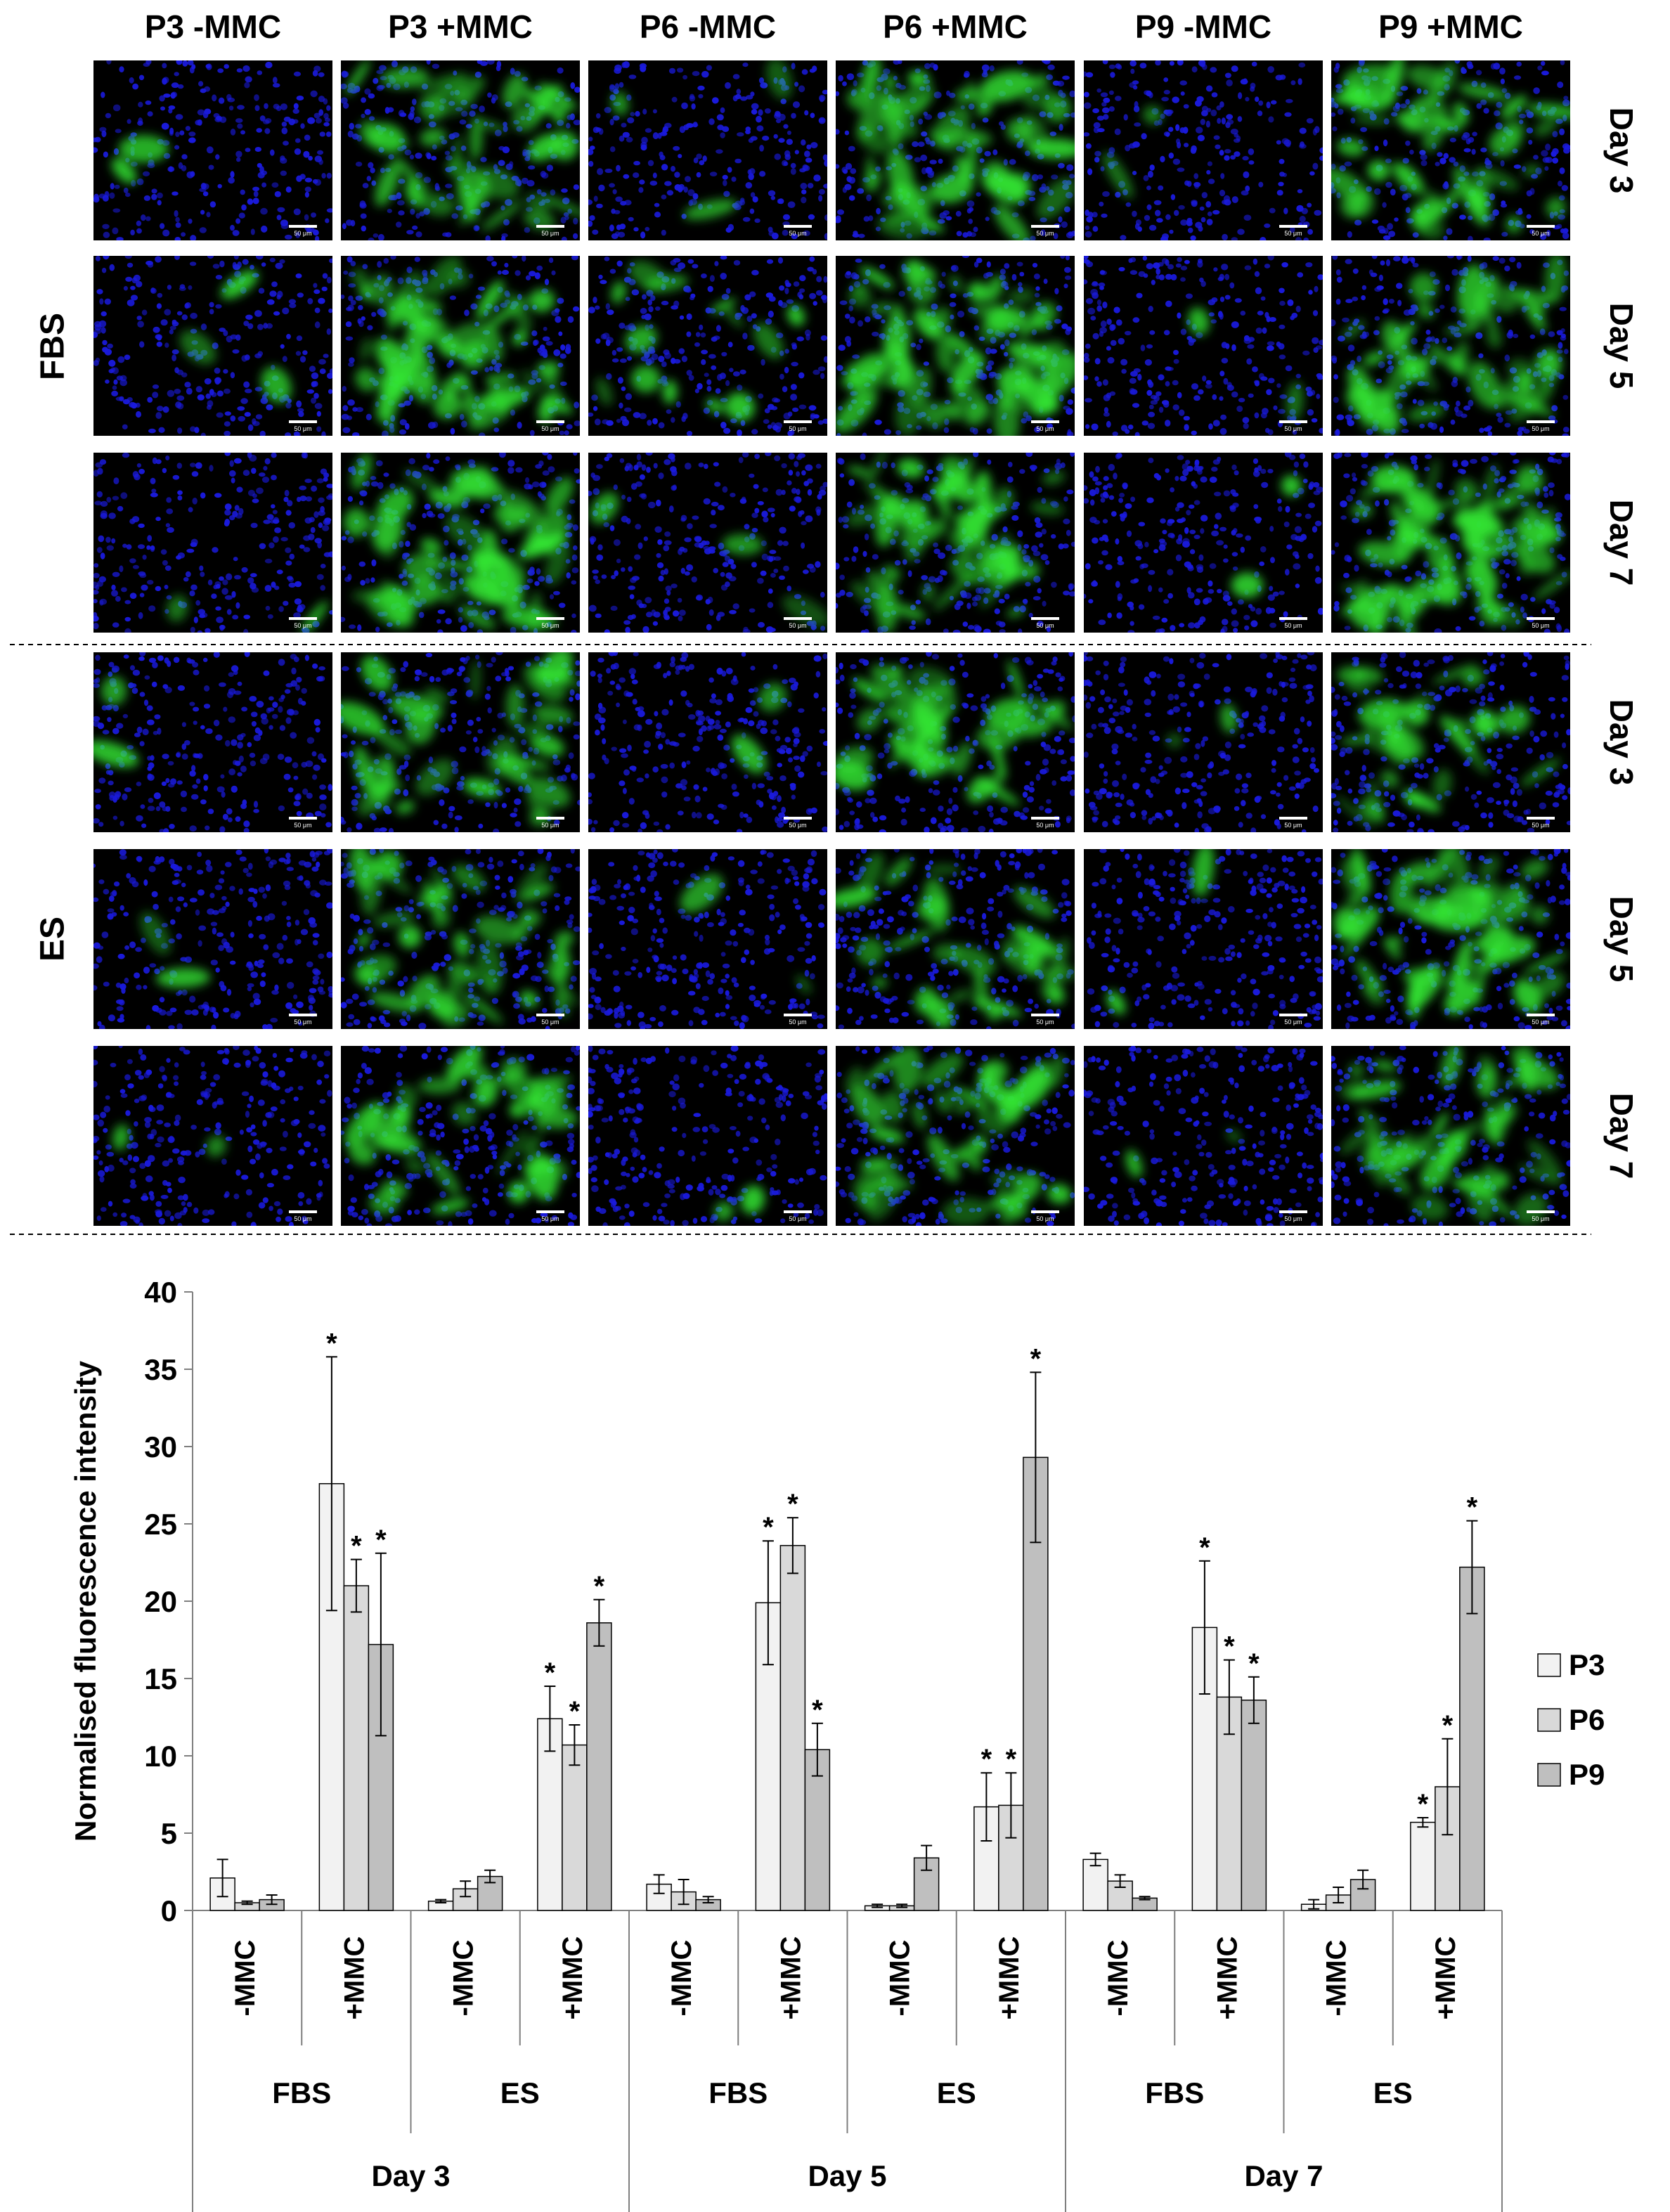 This screenshot has width=1670, height=2212. I want to click on row-day-label: Day 5, so click(1621, 346).